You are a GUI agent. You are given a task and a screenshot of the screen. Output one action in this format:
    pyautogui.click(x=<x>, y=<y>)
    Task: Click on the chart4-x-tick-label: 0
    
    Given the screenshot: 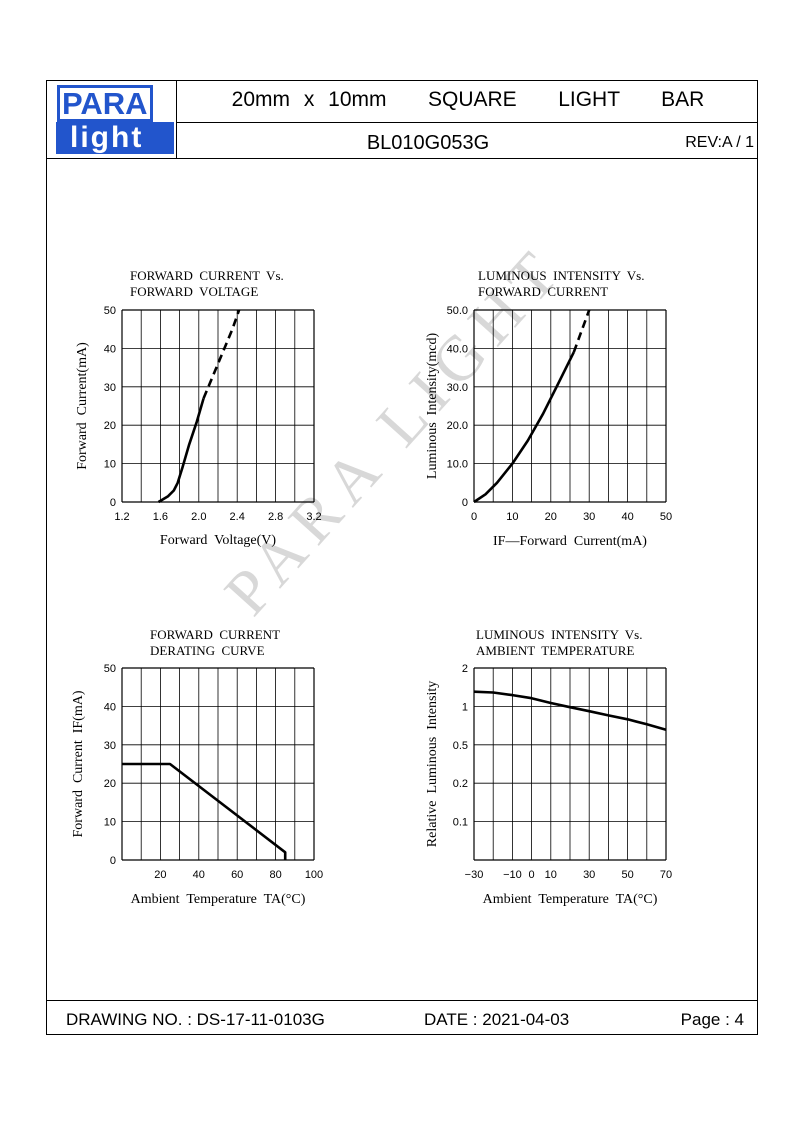 What is the action you would take?
    pyautogui.click(x=532, y=875)
    